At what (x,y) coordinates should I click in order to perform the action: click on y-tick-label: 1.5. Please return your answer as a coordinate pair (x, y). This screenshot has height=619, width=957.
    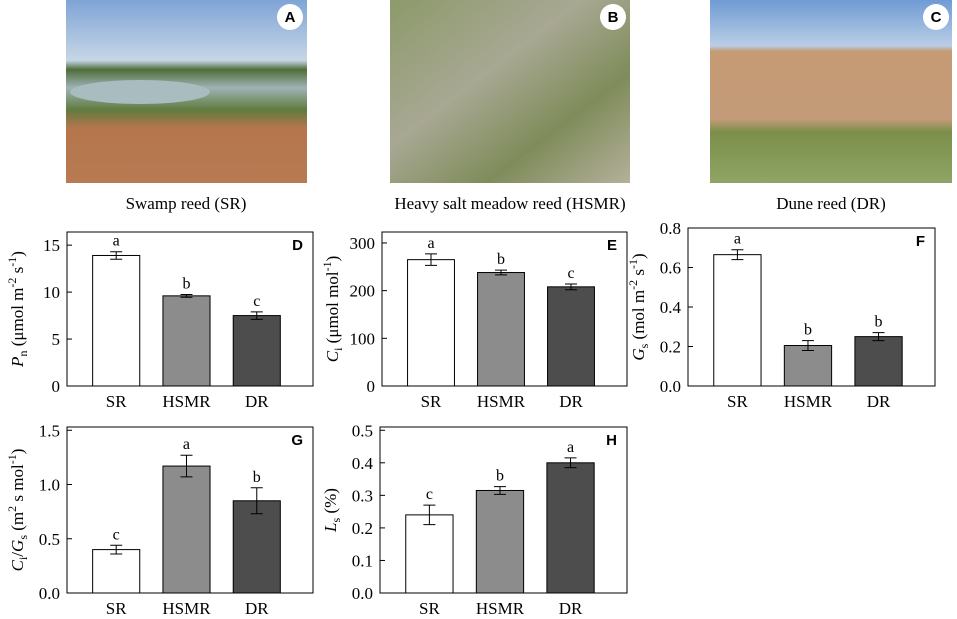
    Looking at the image, I should click on (49, 430).